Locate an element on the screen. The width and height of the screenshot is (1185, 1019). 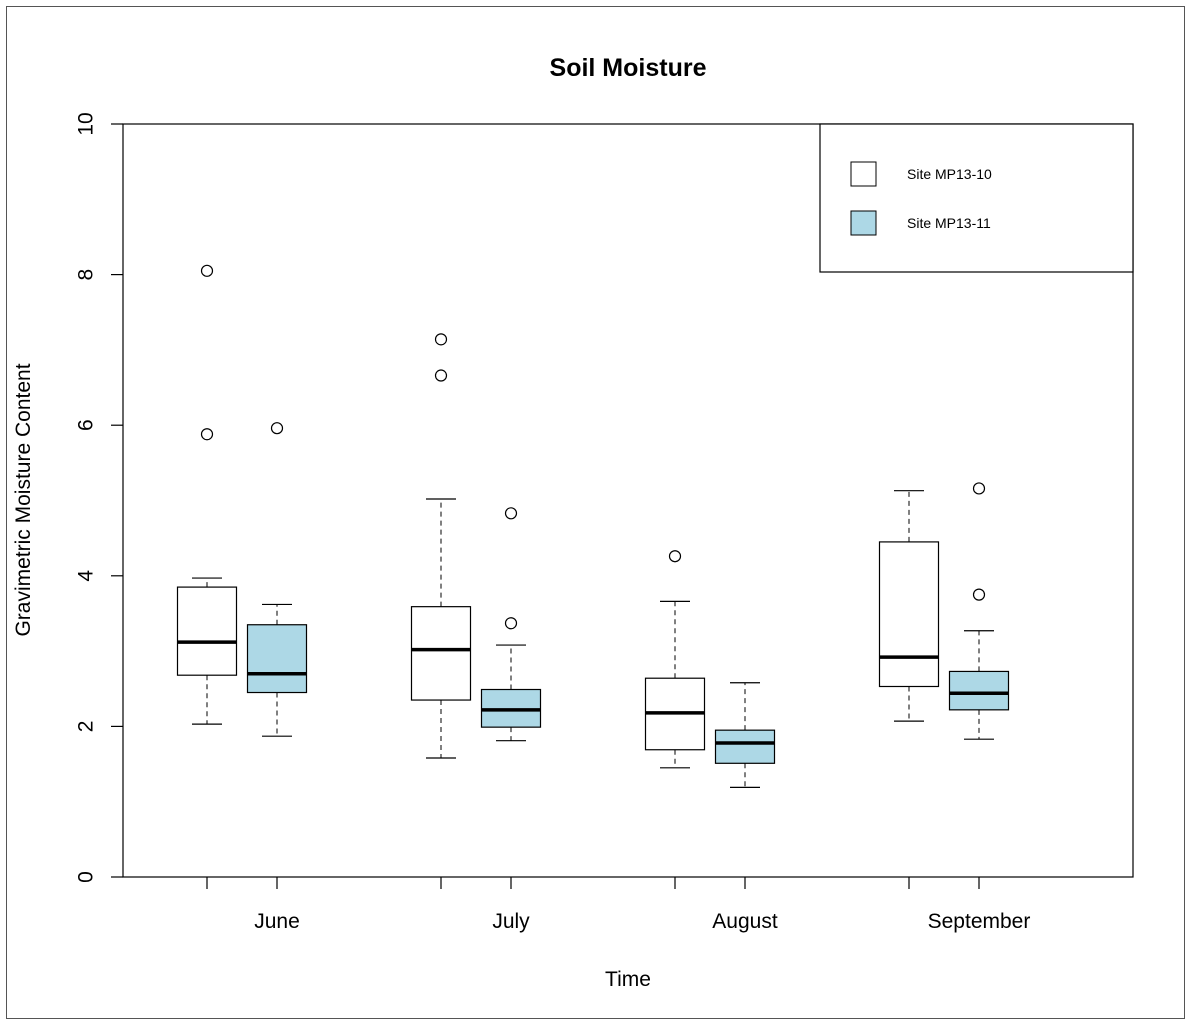
y-tick-label: 2 is located at coordinates (85, 727).